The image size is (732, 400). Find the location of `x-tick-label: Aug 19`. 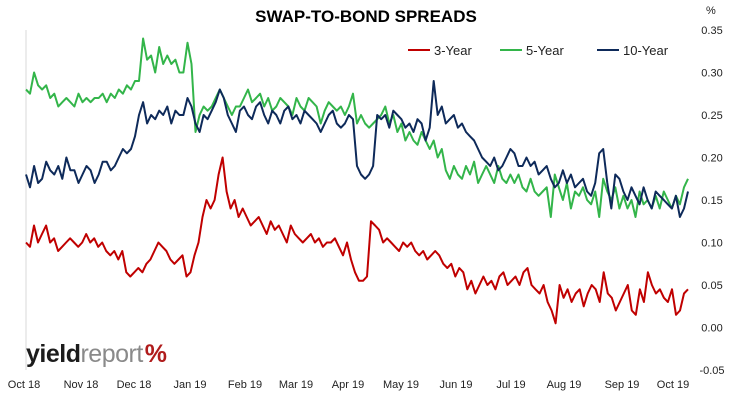

x-tick-label: Aug 19 is located at coordinates (564, 385).